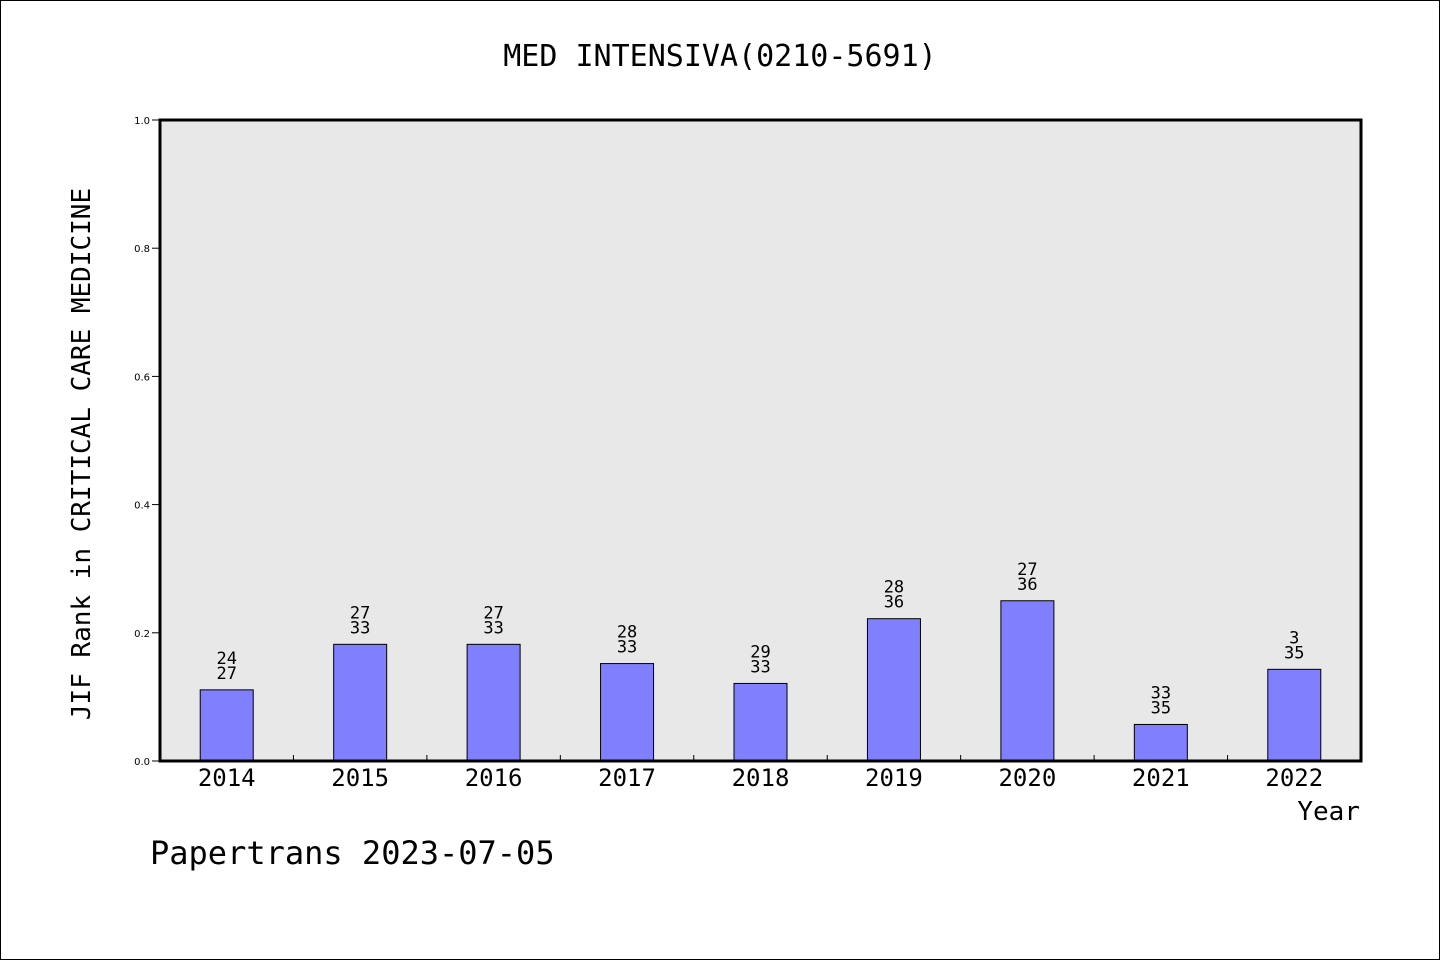 This screenshot has width=1440, height=960. What do you see at coordinates (142, 249) in the screenshot?
I see `y-tick-label: 0.8` at bounding box center [142, 249].